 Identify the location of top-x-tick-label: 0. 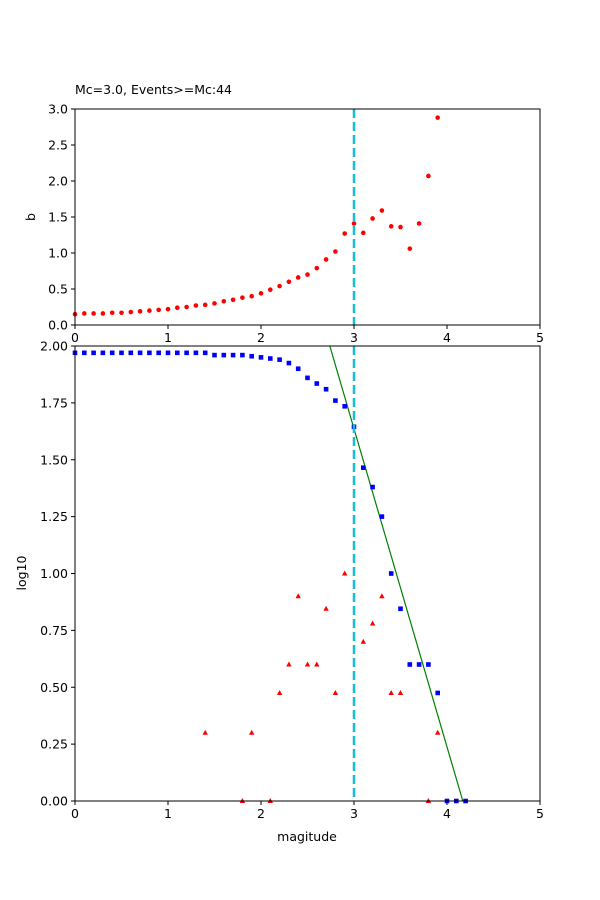
(75, 337).